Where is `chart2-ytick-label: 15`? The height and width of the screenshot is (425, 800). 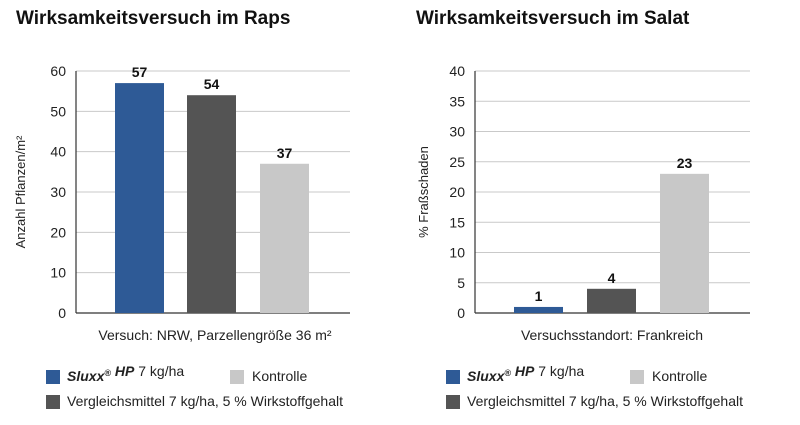 chart2-ytick-label: 15 is located at coordinates (457, 222).